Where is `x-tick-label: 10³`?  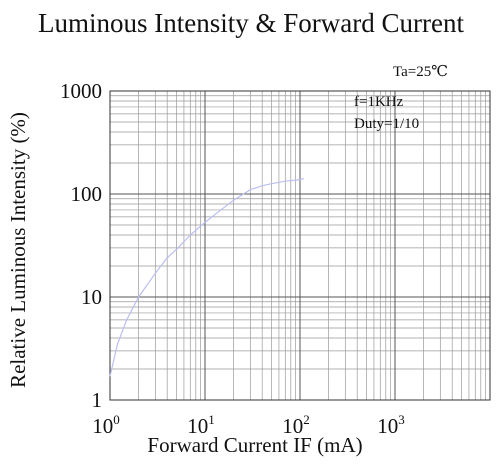 x-tick-label: 10³ is located at coordinates (391, 425).